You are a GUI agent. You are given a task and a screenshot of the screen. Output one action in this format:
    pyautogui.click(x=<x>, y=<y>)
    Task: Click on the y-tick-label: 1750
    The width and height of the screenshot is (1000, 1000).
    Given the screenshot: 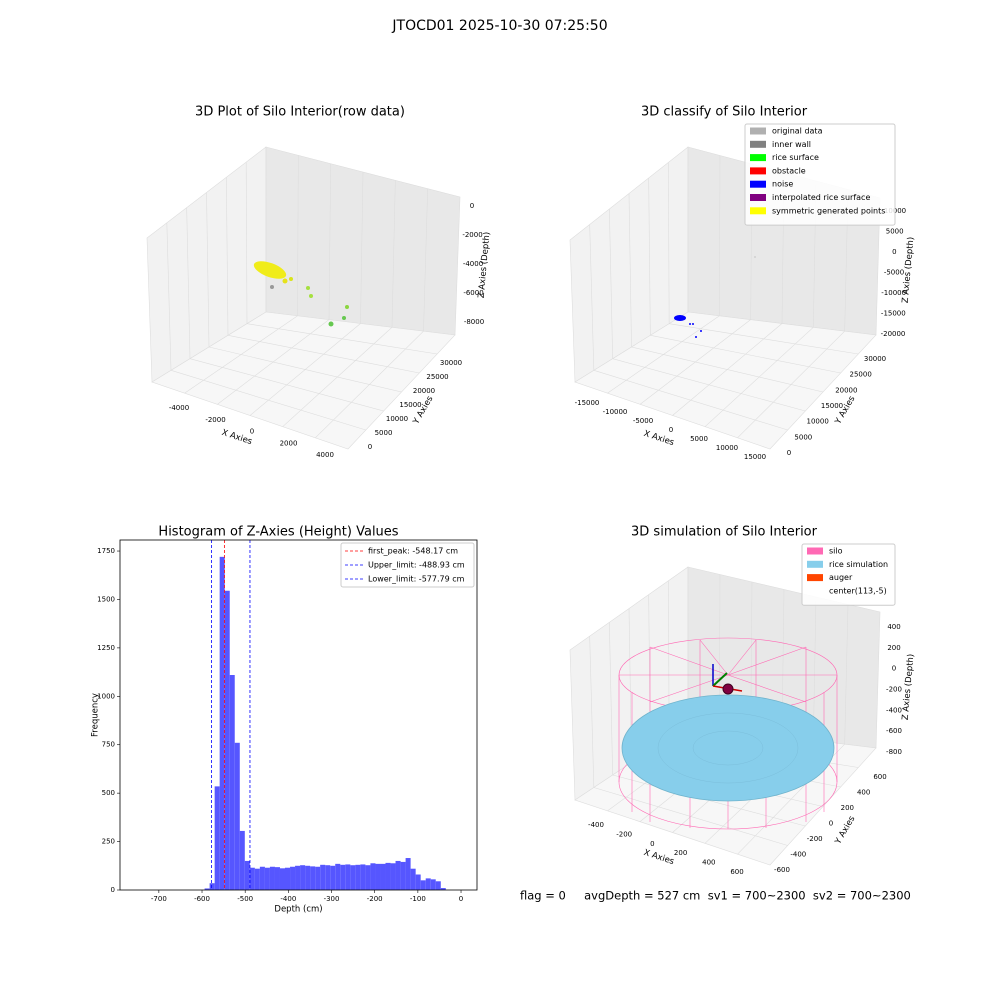 What is the action you would take?
    pyautogui.click(x=106, y=551)
    